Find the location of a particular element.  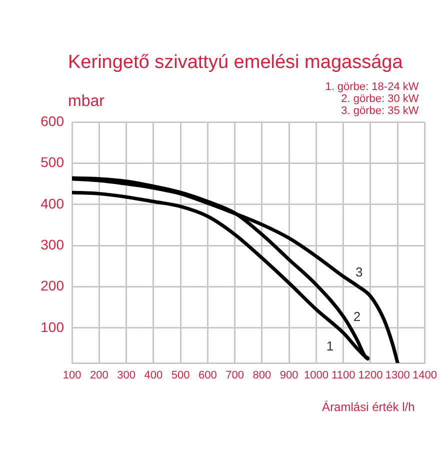

y-tick-label: 600 is located at coordinates (52, 120).